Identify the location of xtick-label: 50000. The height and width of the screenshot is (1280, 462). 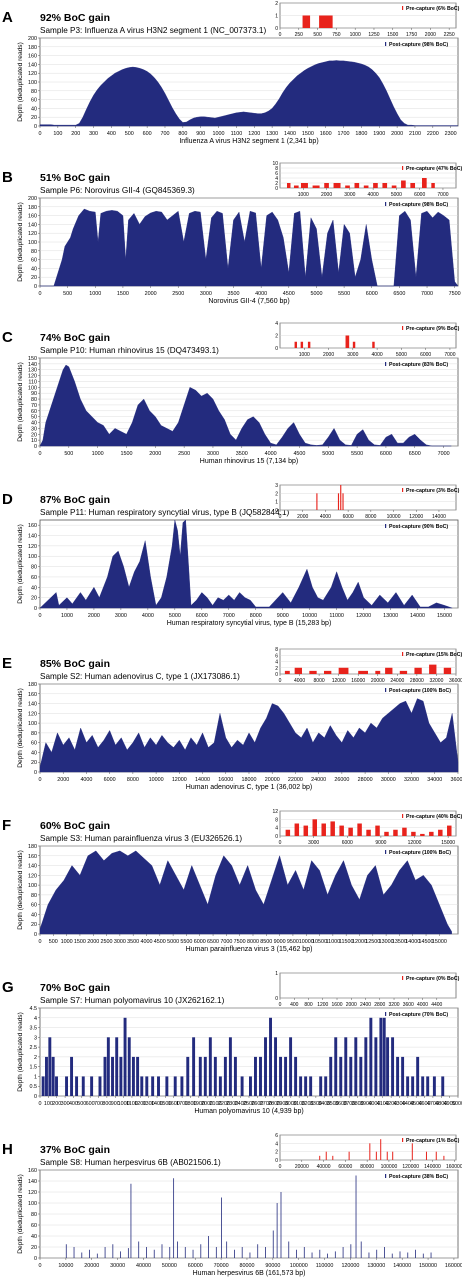
(169, 1266).